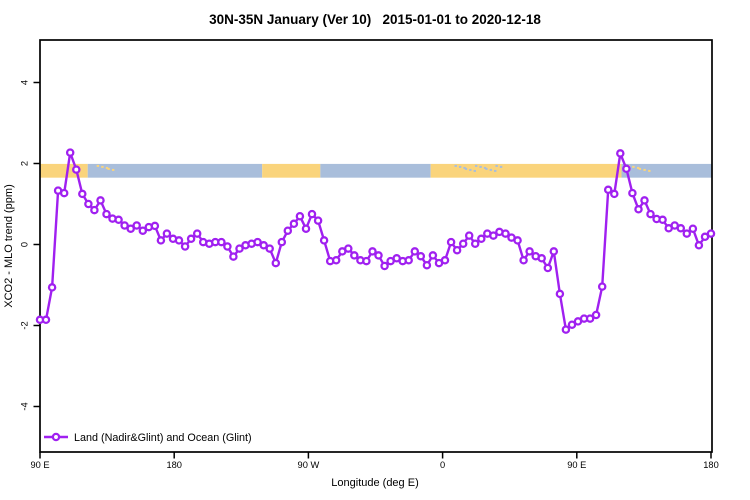 This screenshot has height=500, width=750. I want to click on x-tick-label: 90 W, so click(309, 465).